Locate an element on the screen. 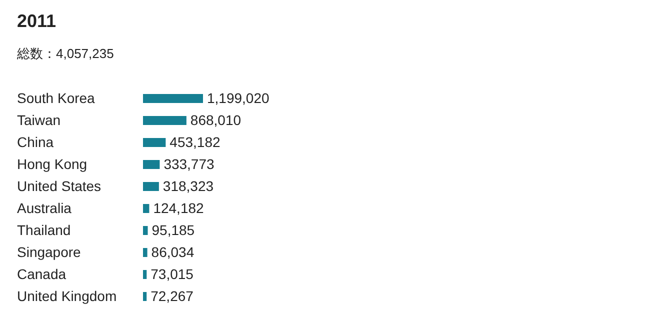  data-label: 124,182 is located at coordinates (178, 208).